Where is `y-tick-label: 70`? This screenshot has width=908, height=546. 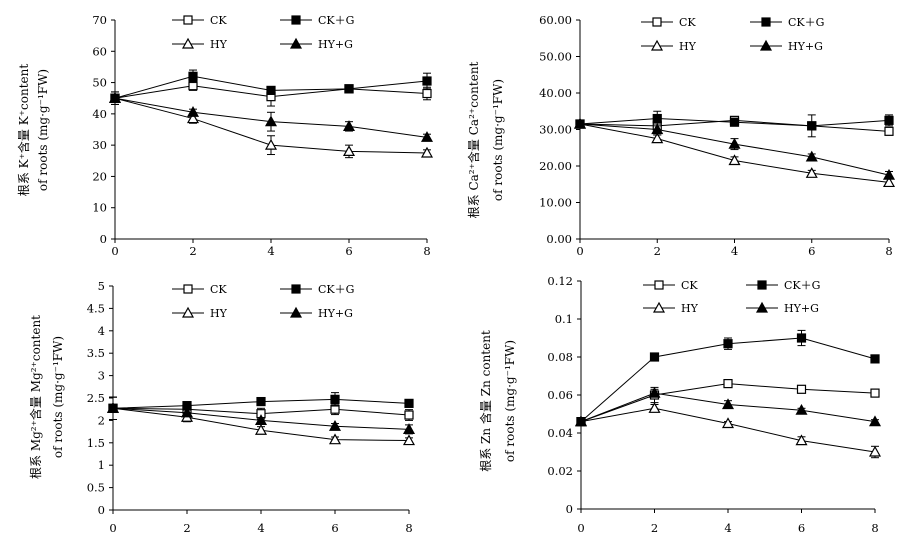
y-tick-label: 70 is located at coordinates (99, 20).